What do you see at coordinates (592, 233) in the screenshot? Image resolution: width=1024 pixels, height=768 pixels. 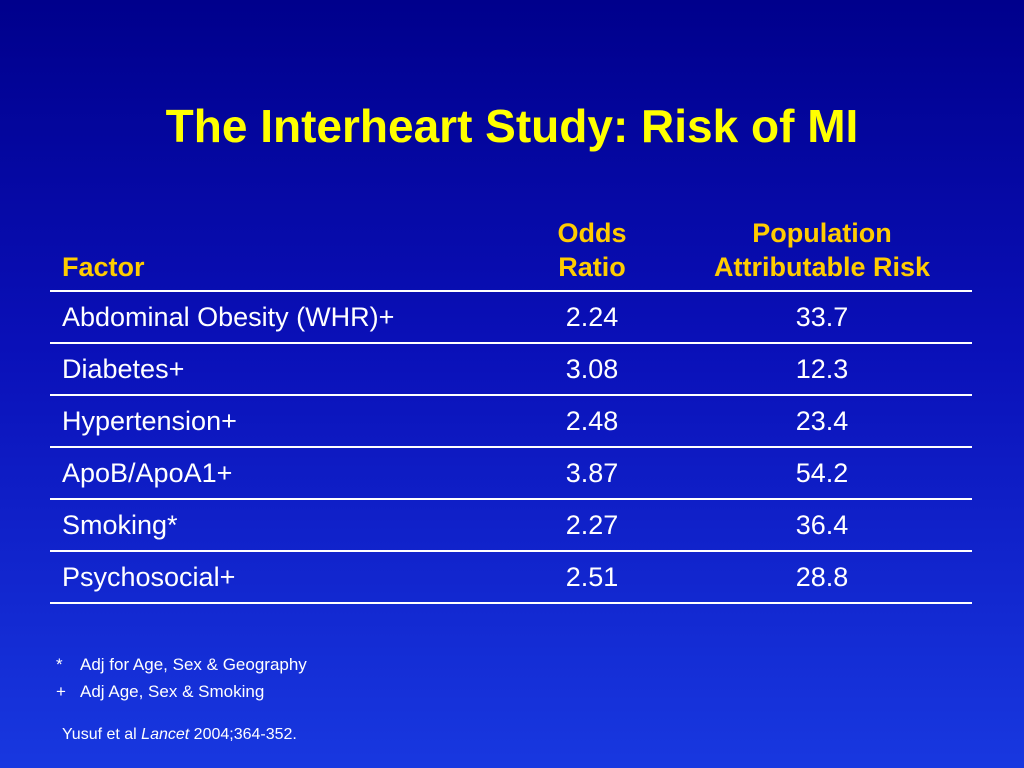 I see `header-odds-ratio-line1: Odds` at bounding box center [592, 233].